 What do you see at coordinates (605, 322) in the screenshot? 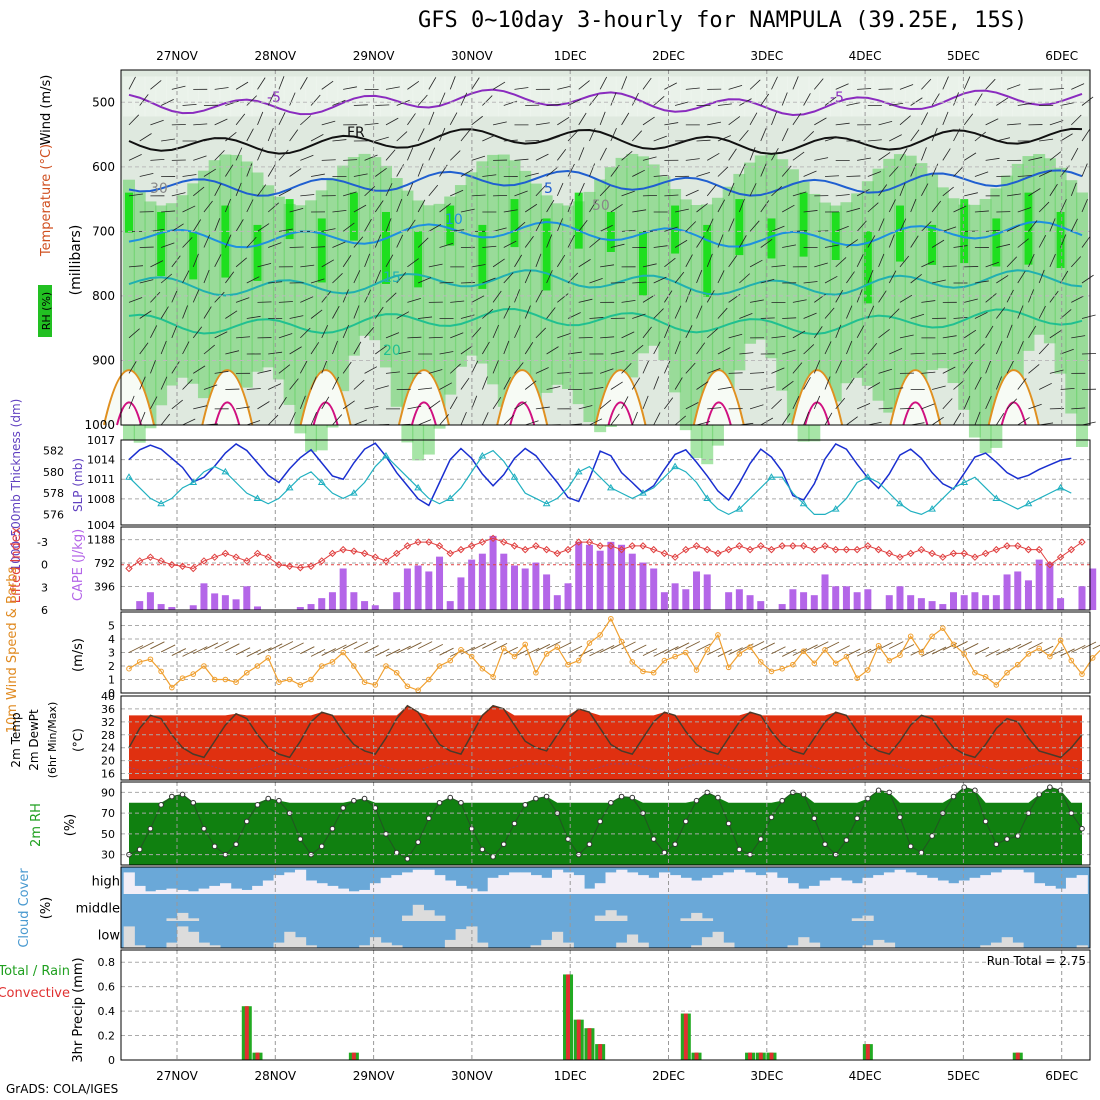
I see `isotherm-line` at bounding box center [605, 322].